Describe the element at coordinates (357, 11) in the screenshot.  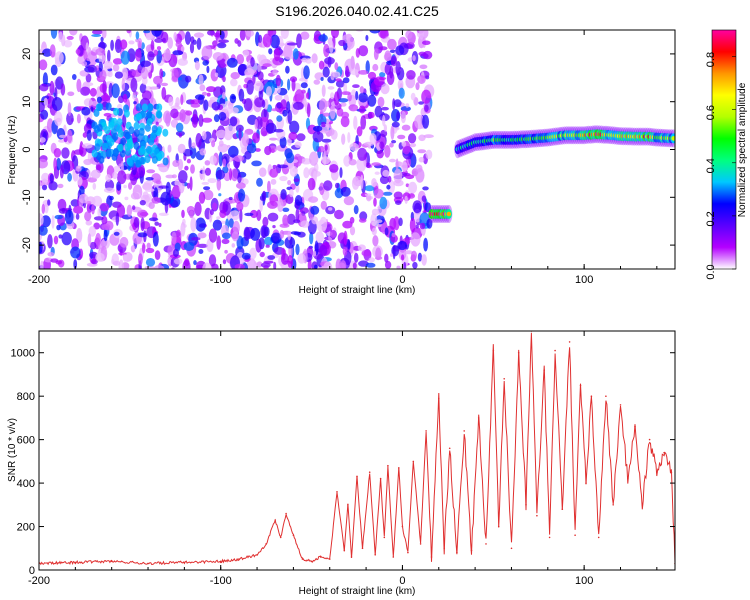
I see `figure-title: S196.2026.040.02.41.C25` at that location.